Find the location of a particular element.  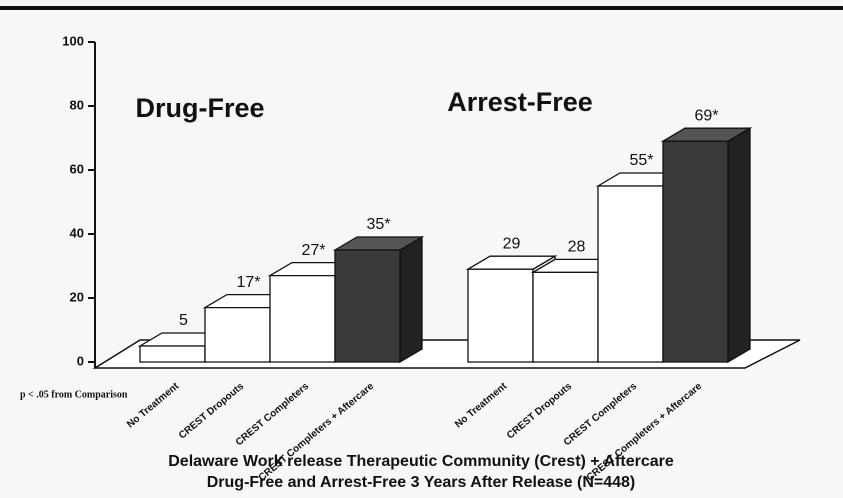

y-tick-label: 0 is located at coordinates (80, 360).